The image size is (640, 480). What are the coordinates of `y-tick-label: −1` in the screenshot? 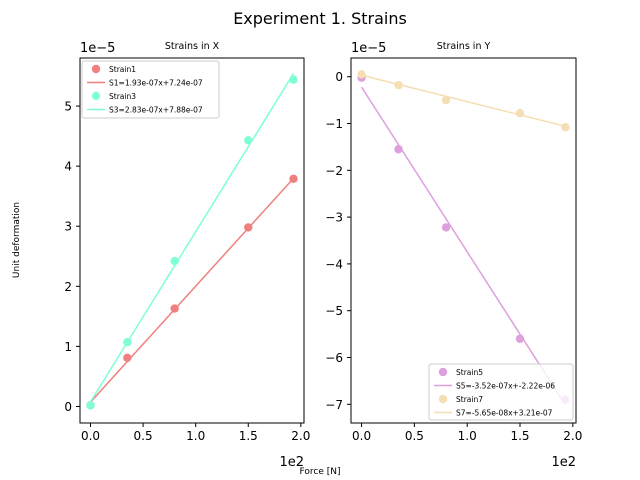 It's located at (334, 124).